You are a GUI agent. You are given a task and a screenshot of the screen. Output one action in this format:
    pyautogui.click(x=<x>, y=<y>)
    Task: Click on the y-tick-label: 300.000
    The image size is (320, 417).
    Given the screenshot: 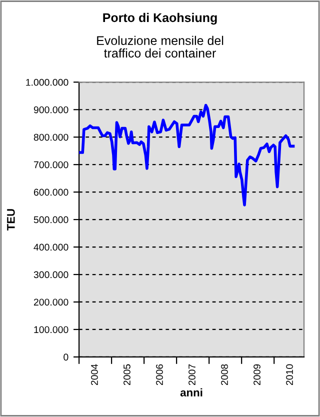 What is the action you would take?
    pyautogui.click(x=51, y=274)
    